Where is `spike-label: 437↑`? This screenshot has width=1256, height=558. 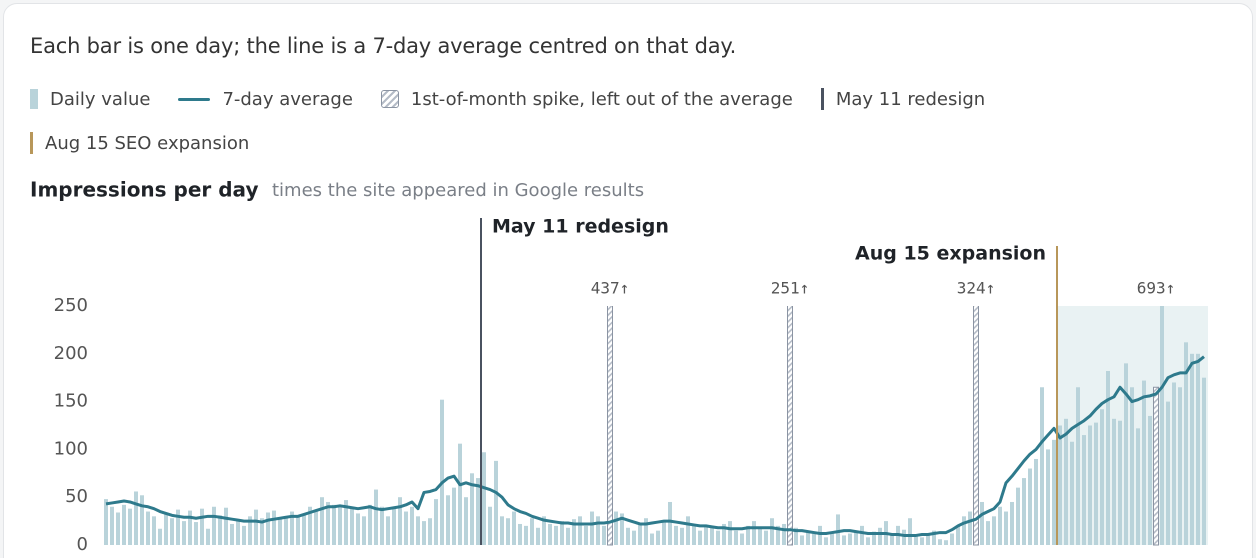
spike-label: 437↑ is located at coordinates (610, 288).